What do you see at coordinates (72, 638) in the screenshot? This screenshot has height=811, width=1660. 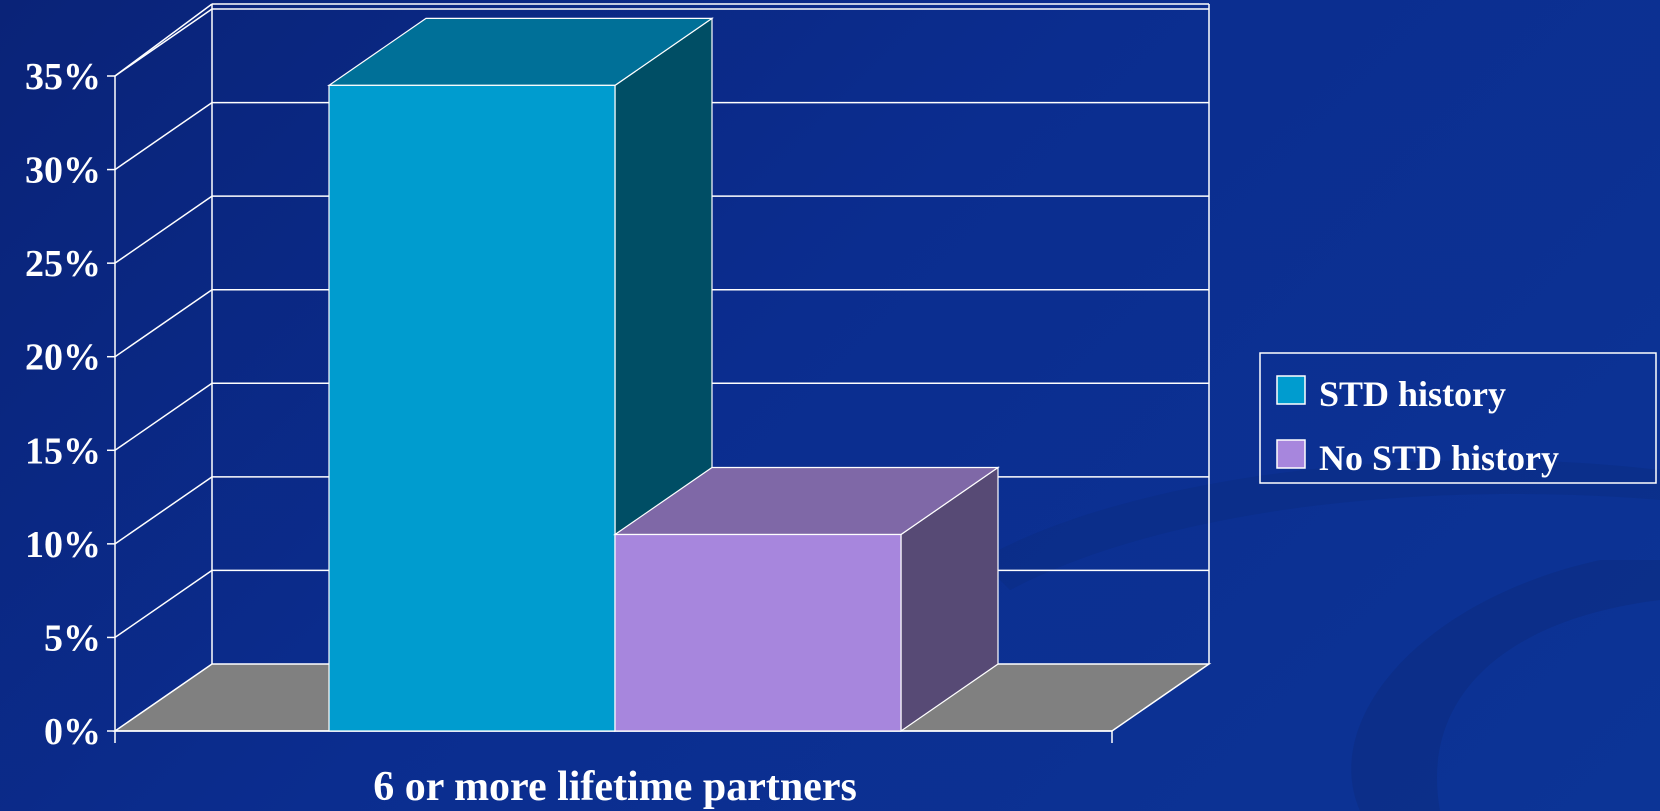 I see `y-tick-label: 5%` at bounding box center [72, 638].